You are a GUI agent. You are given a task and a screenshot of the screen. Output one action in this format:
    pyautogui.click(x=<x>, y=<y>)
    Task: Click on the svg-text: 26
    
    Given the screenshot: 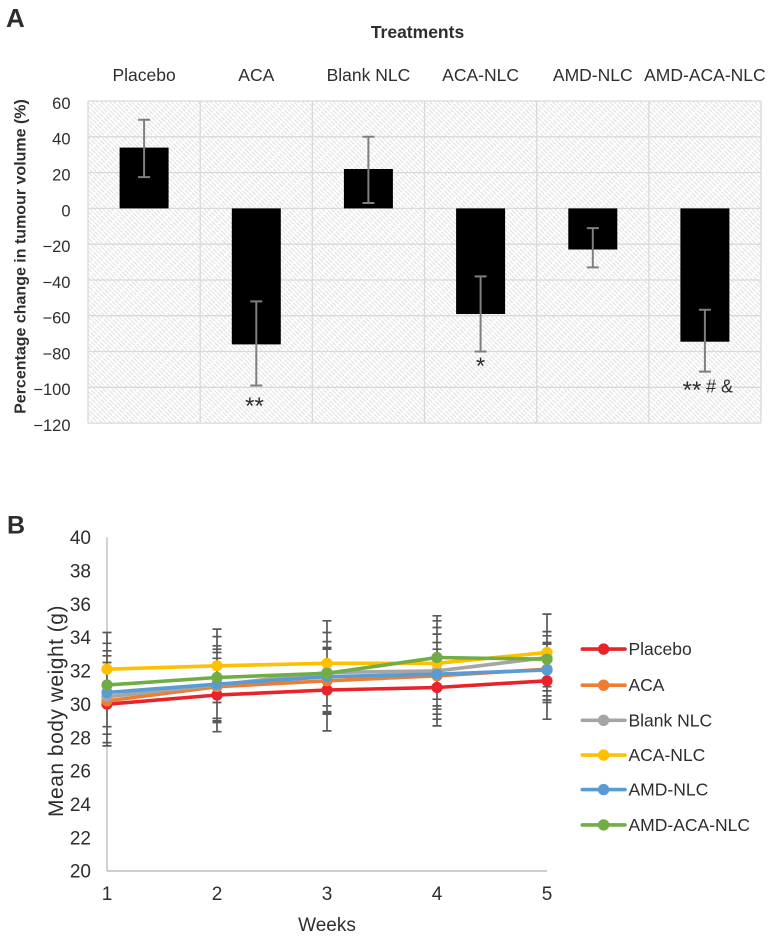 What is the action you would take?
    pyautogui.click(x=80, y=772)
    